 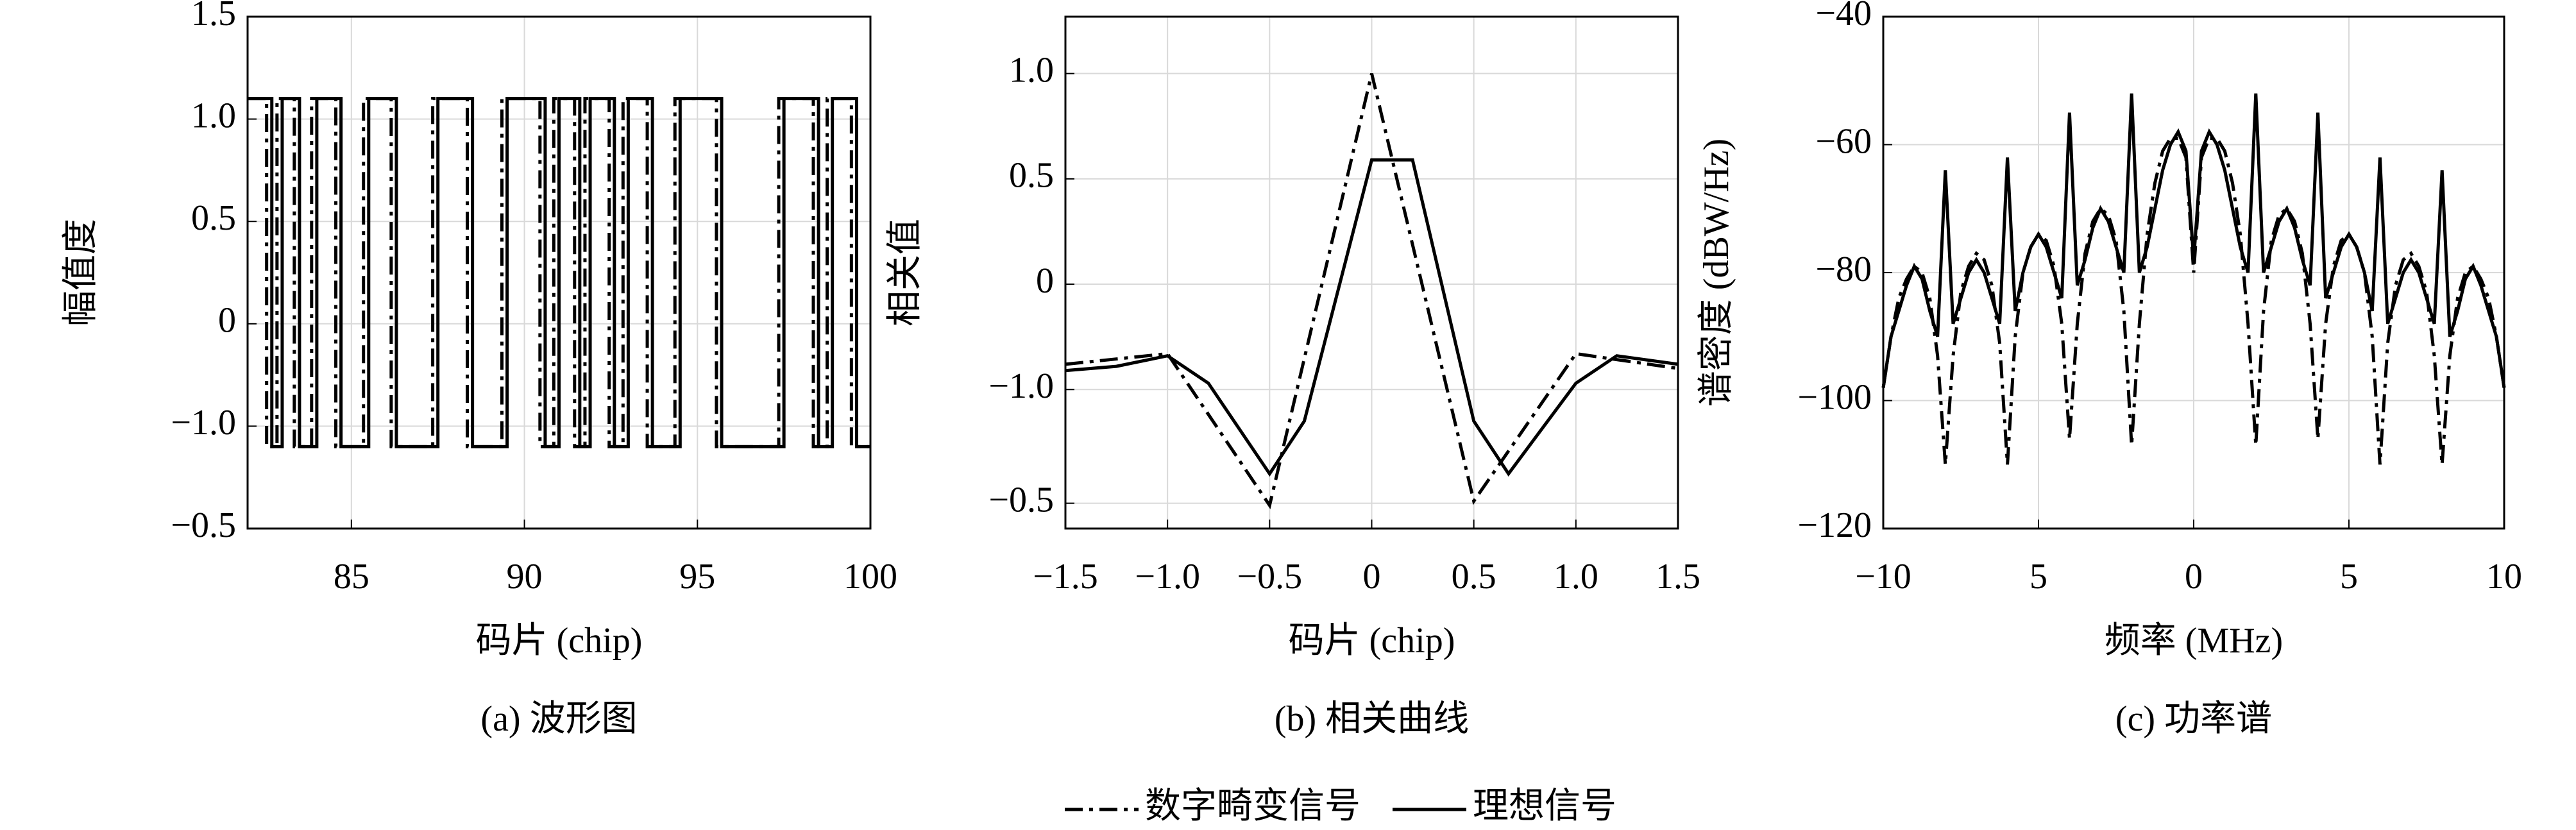 I want to click on y-tick-label: −100, so click(x=1834, y=397).